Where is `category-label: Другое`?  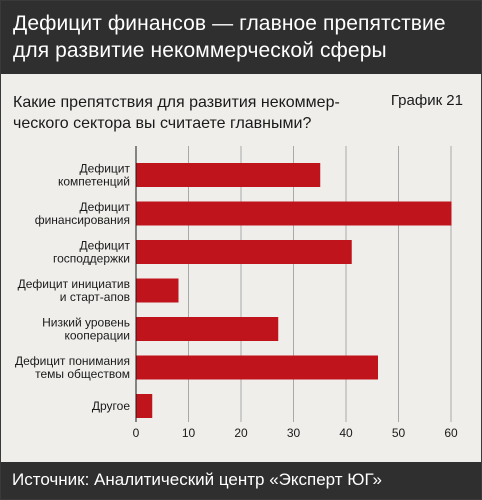
category-label: Другое is located at coordinates (111, 406).